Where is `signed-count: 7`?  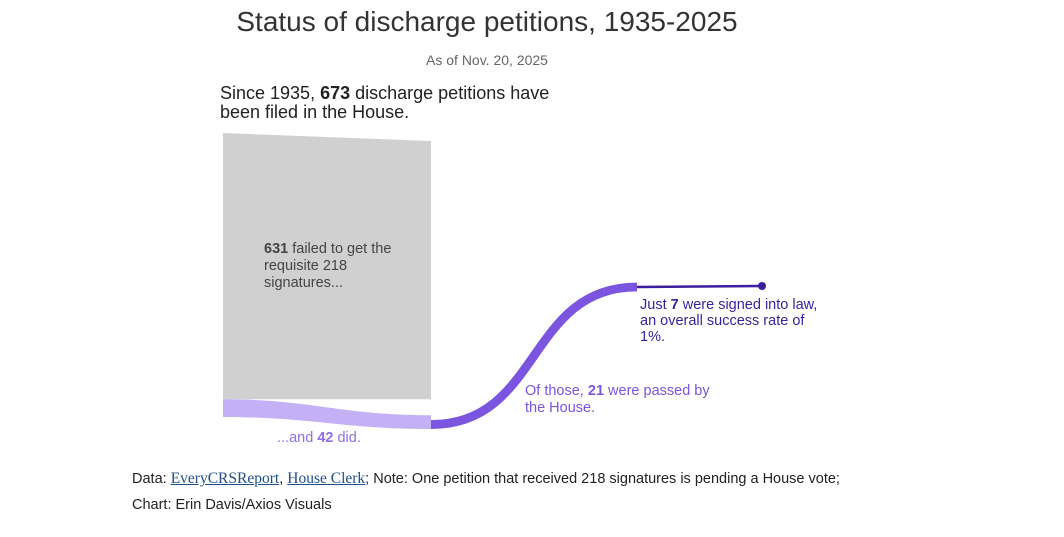 signed-count: 7 is located at coordinates (674, 305).